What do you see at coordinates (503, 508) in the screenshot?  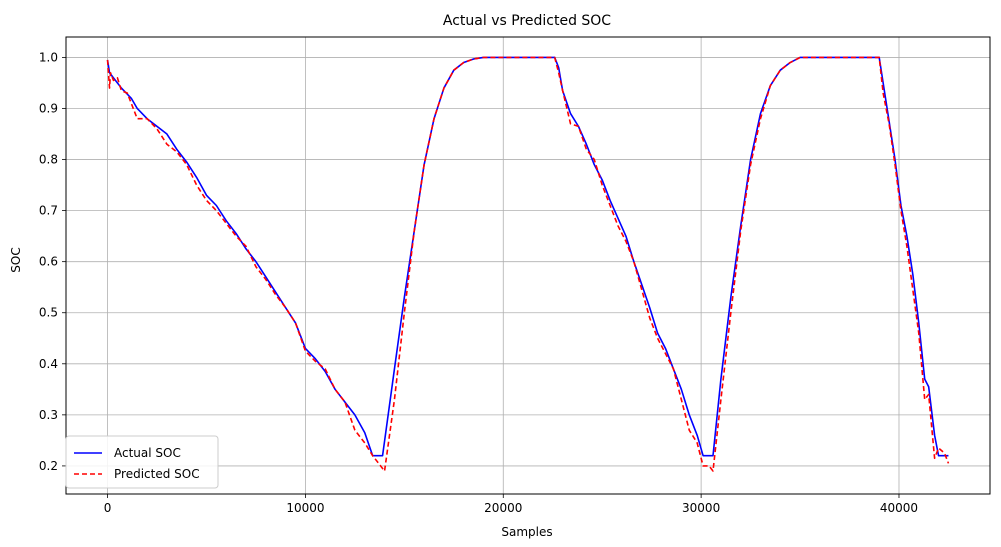 I see `x-tick-label: 20000` at bounding box center [503, 508].